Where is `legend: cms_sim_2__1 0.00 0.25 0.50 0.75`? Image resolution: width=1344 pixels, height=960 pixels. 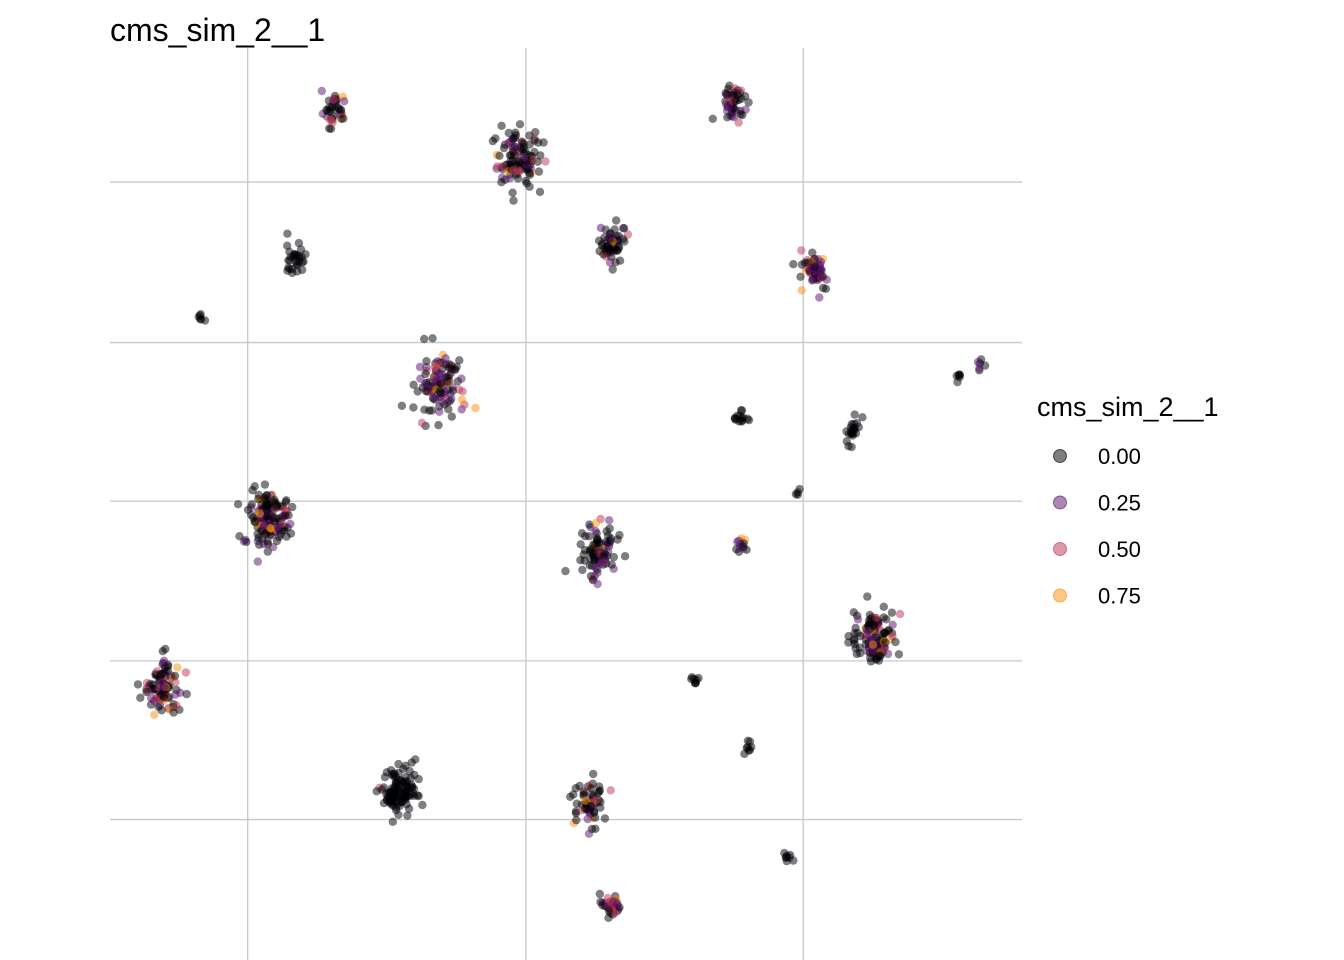 legend: cms_sim_2__1 0.00 0.25 0.50 0.75 is located at coordinates (1128, 500).